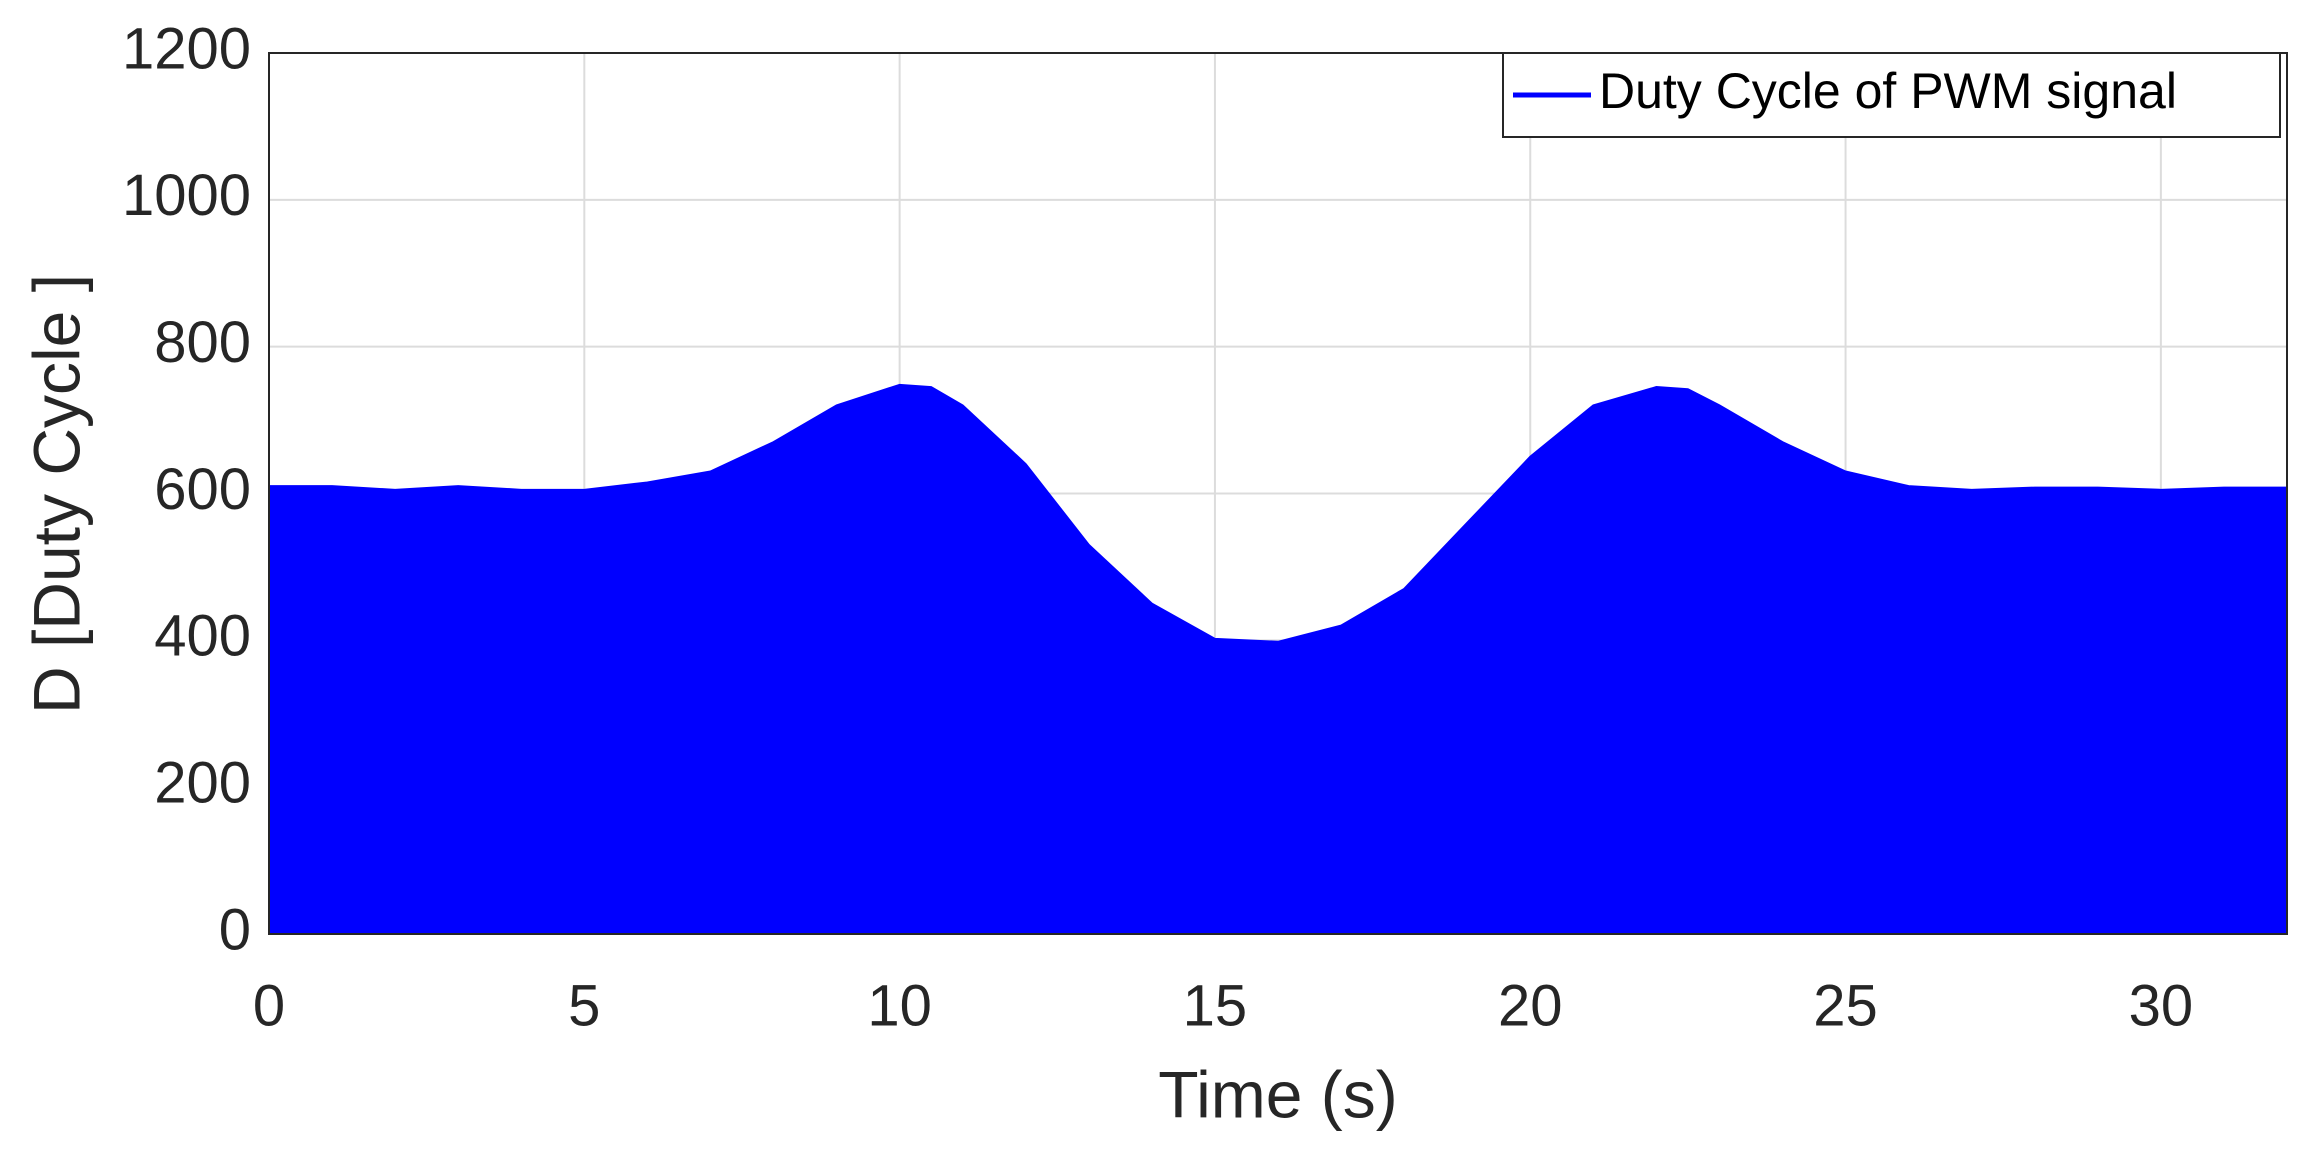 The width and height of the screenshot is (2309, 1158). I want to click on y-tick-label: 800, so click(202, 342).